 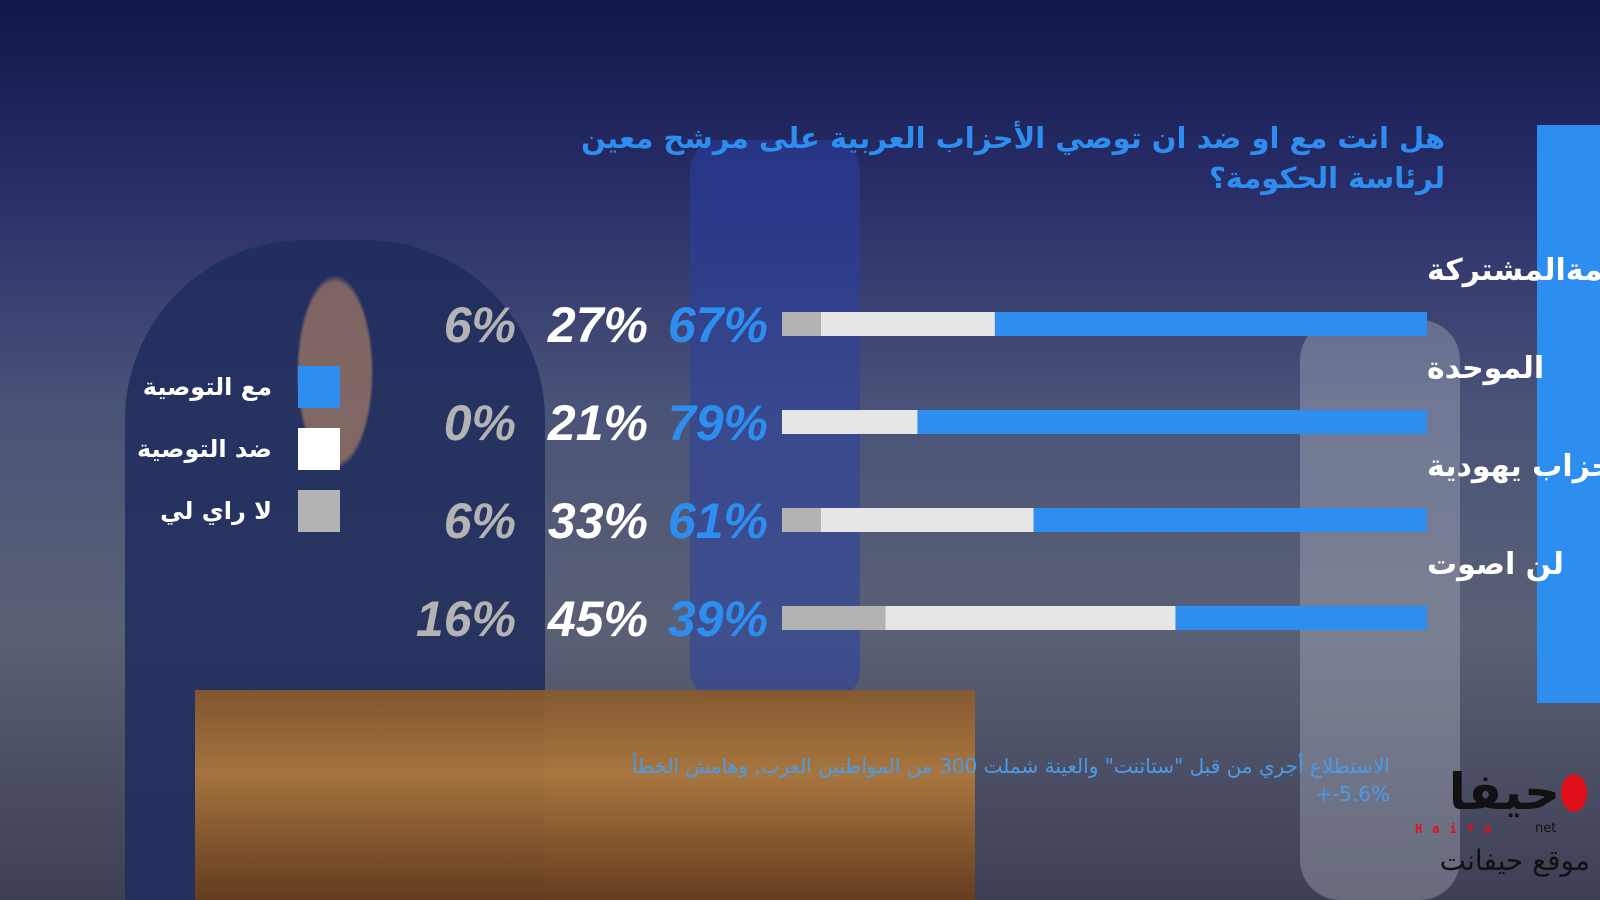 I want to click on logo-sub: موقع حيفانت, so click(x=1514, y=860).